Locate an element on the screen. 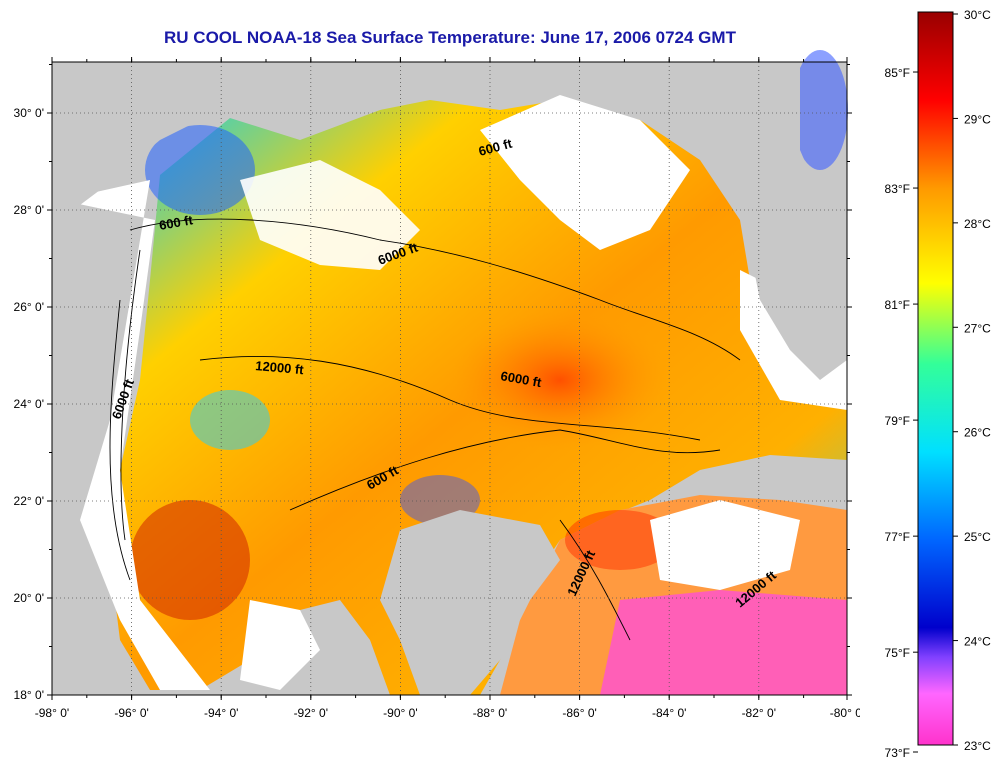 This screenshot has width=1008, height=761. x-tick-label: -96° 0' is located at coordinates (131, 713).